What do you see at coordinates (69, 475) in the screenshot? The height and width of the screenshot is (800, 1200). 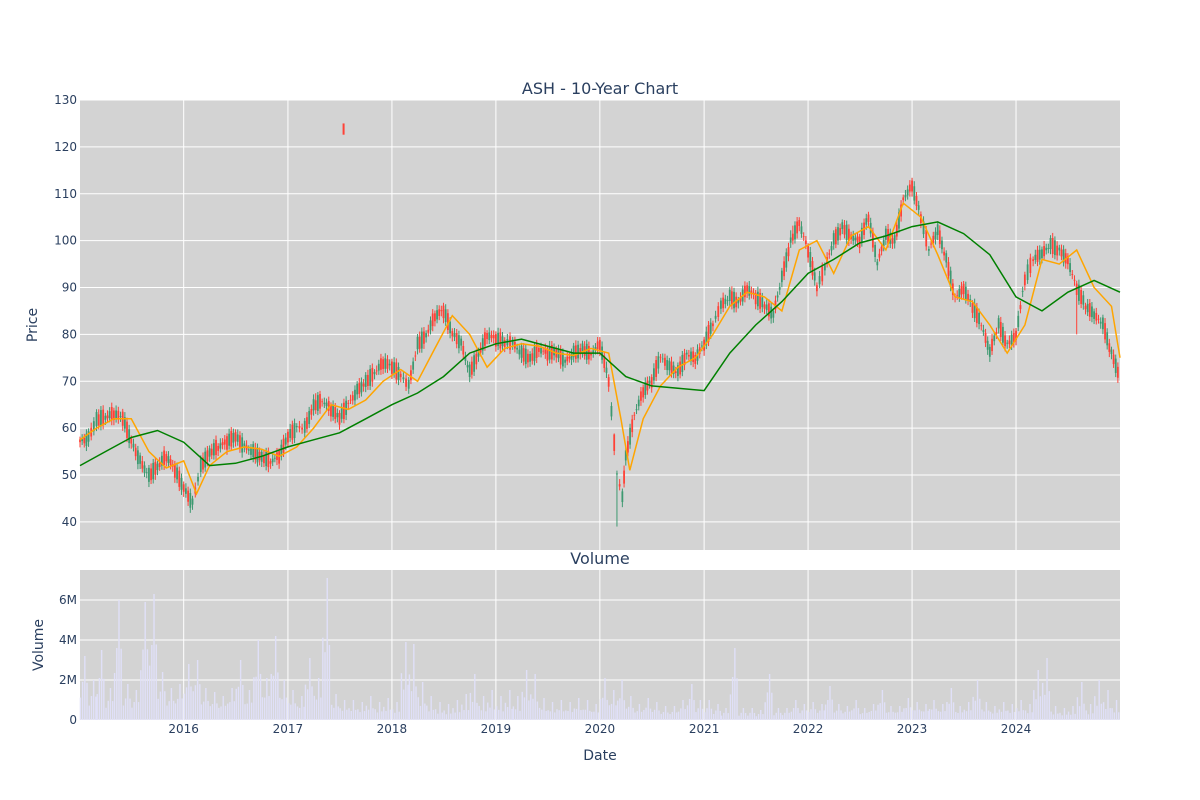 I see `price-tick-label: 50` at bounding box center [69, 475].